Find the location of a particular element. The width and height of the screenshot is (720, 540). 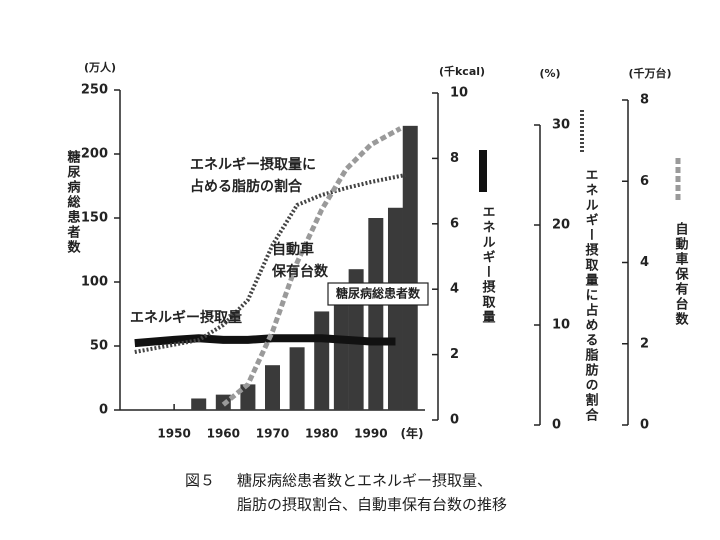

x-tick-label: 1950 is located at coordinates (173, 434).